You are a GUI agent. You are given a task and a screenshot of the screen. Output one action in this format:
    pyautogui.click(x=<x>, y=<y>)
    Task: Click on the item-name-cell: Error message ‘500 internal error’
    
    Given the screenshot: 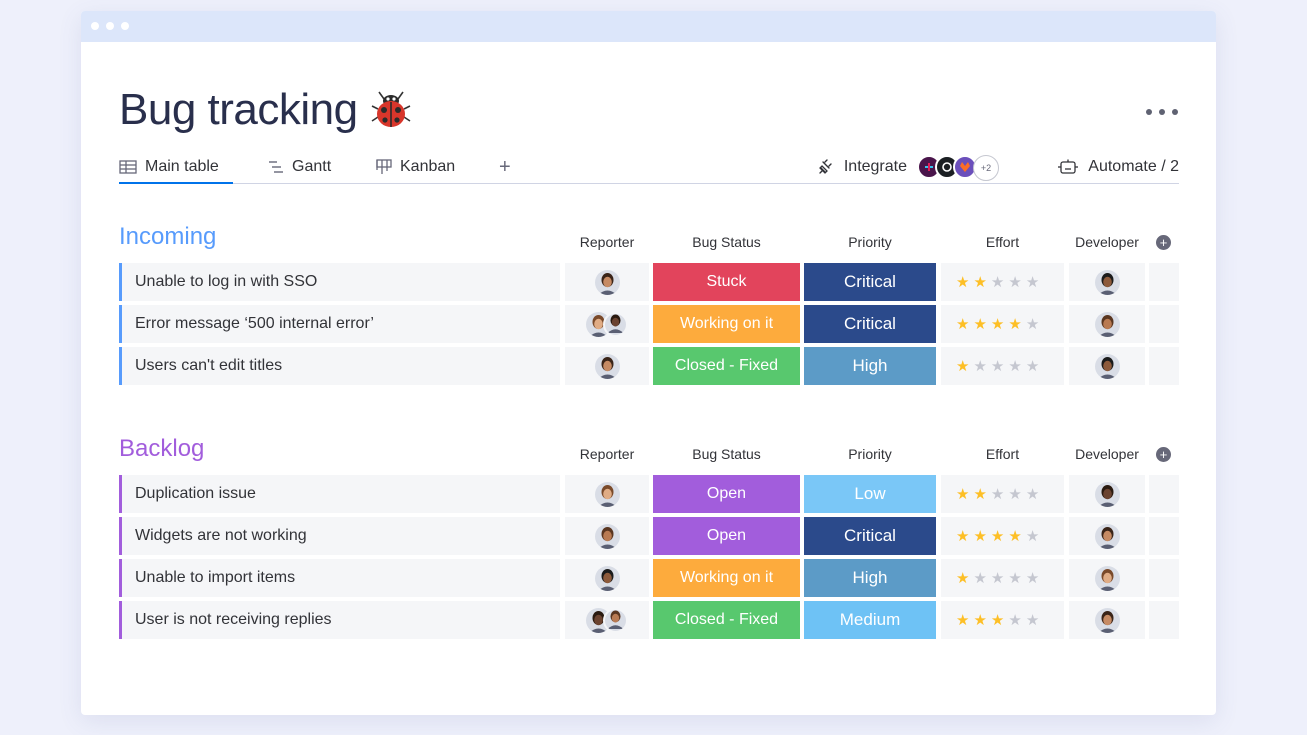 What is the action you would take?
    pyautogui.click(x=339, y=324)
    